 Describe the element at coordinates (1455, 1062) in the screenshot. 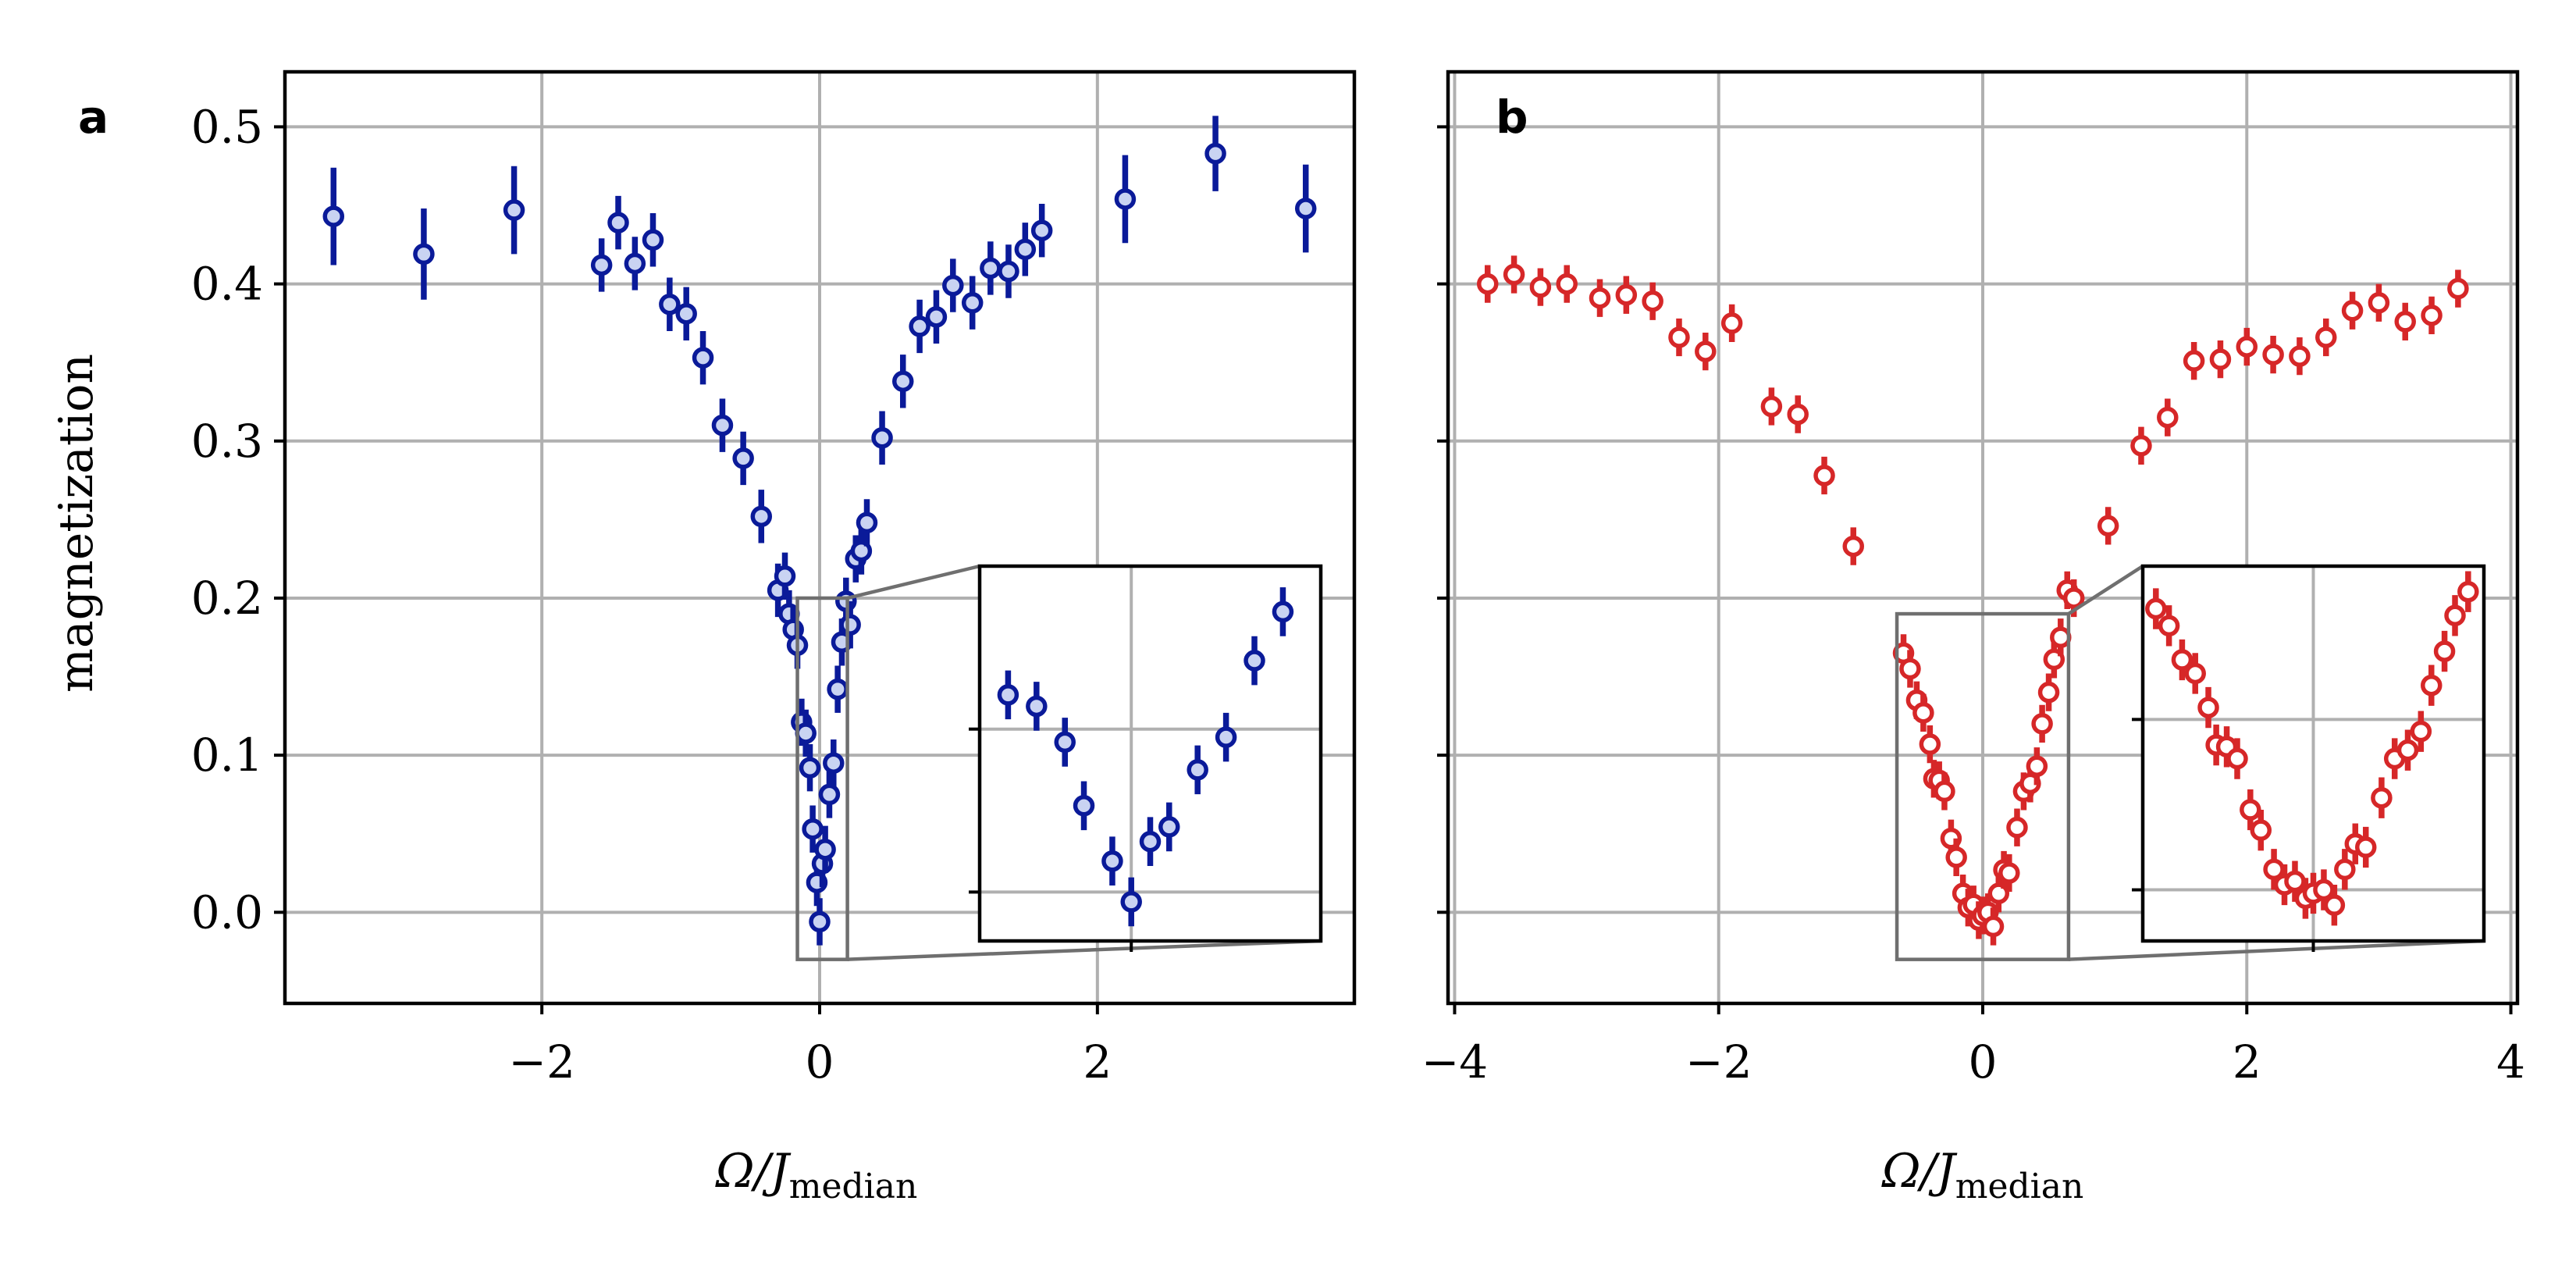

I see `x-tick-label: −4` at that location.